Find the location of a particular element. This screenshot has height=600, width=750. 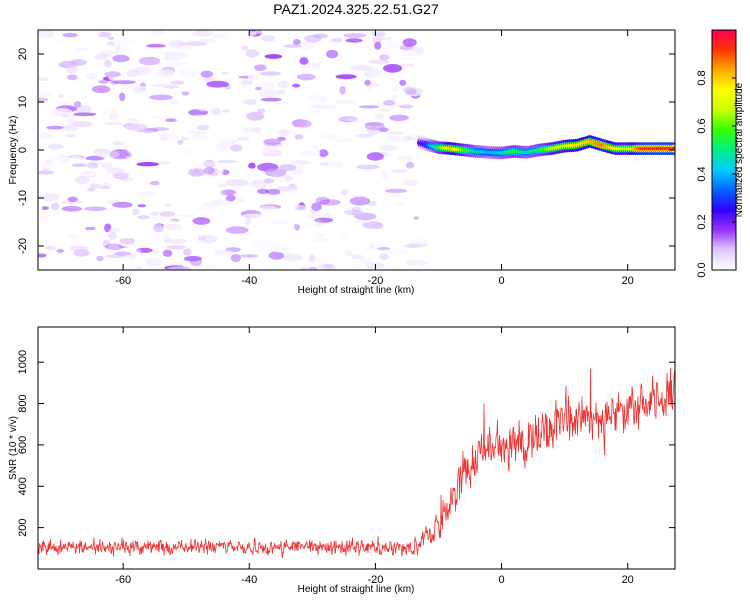

y-tick-label: 600 is located at coordinates (23, 445).